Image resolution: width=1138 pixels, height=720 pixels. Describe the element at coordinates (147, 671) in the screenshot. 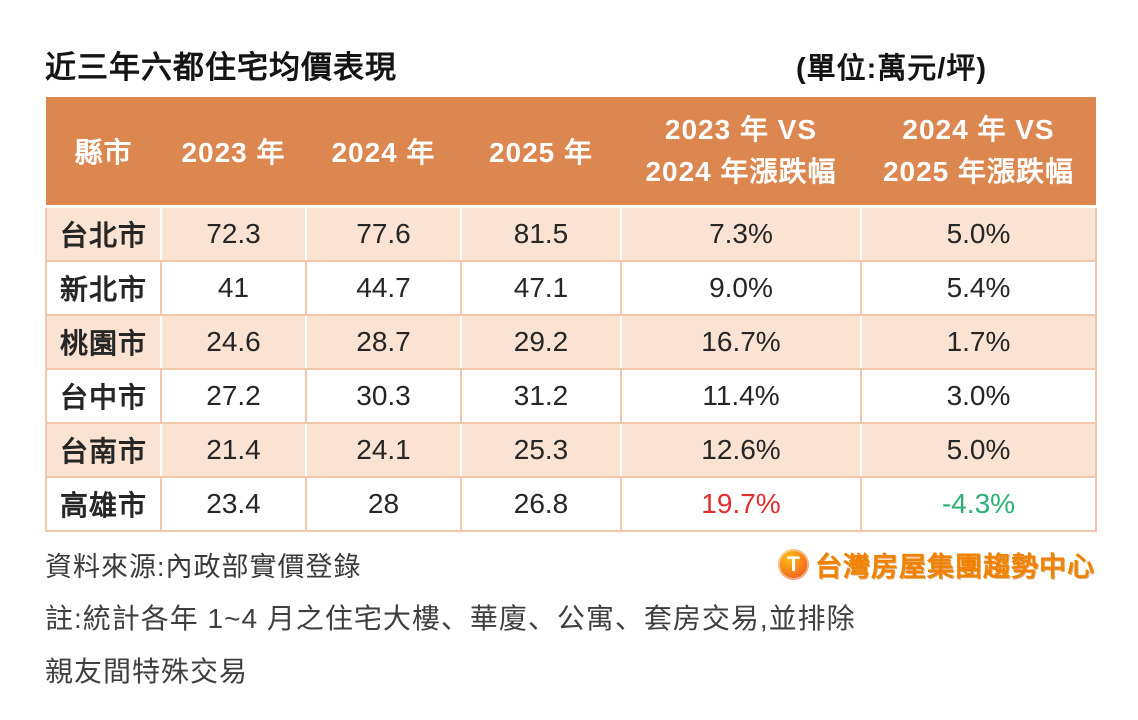

I see `footnote-line-2: 親友間特殊交易` at that location.